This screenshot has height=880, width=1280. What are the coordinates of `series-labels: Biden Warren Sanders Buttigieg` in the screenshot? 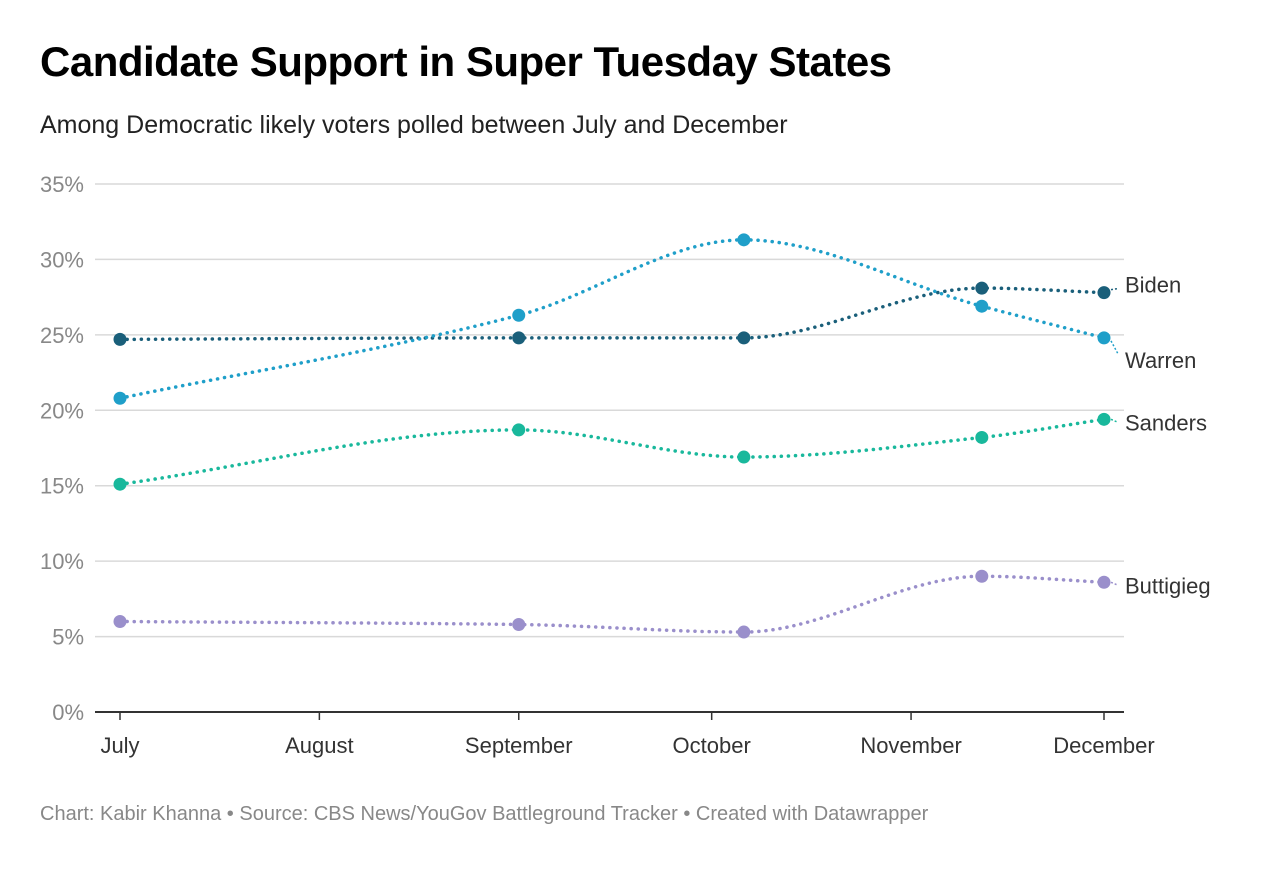 It's located at (1160, 435).